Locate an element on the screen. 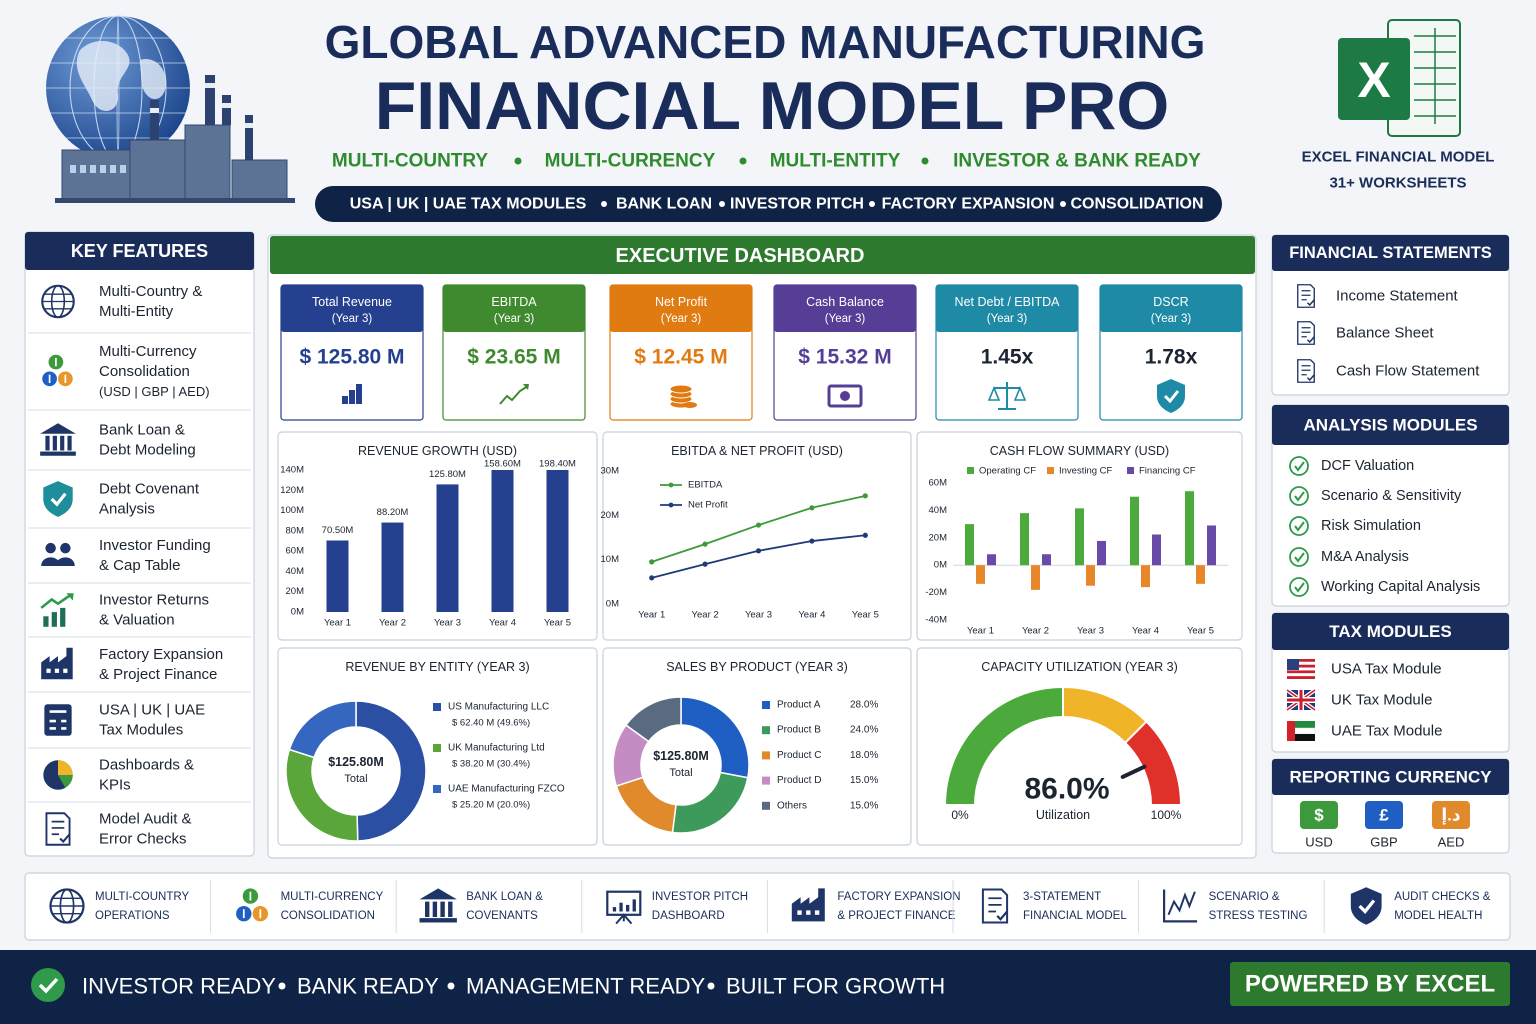  strip-text: & PROJECT FINANCE is located at coordinates (896, 916).